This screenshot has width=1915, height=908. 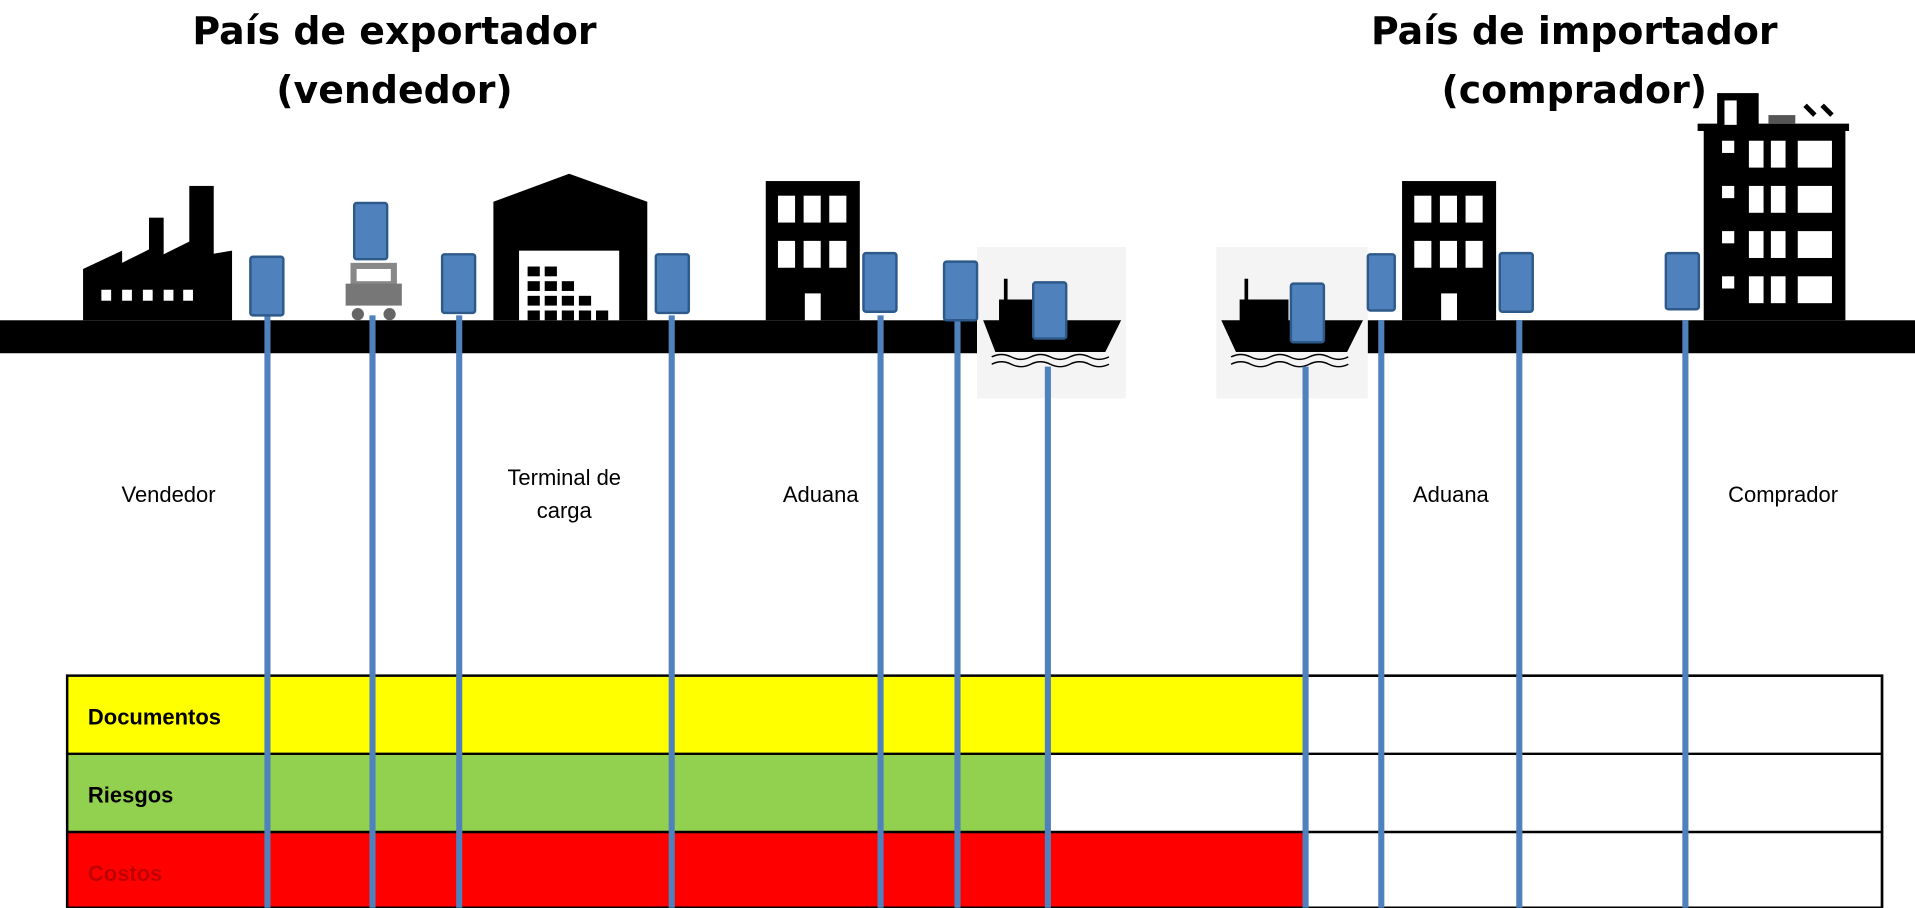 I want to click on costs-band, so click(x=686, y=869).